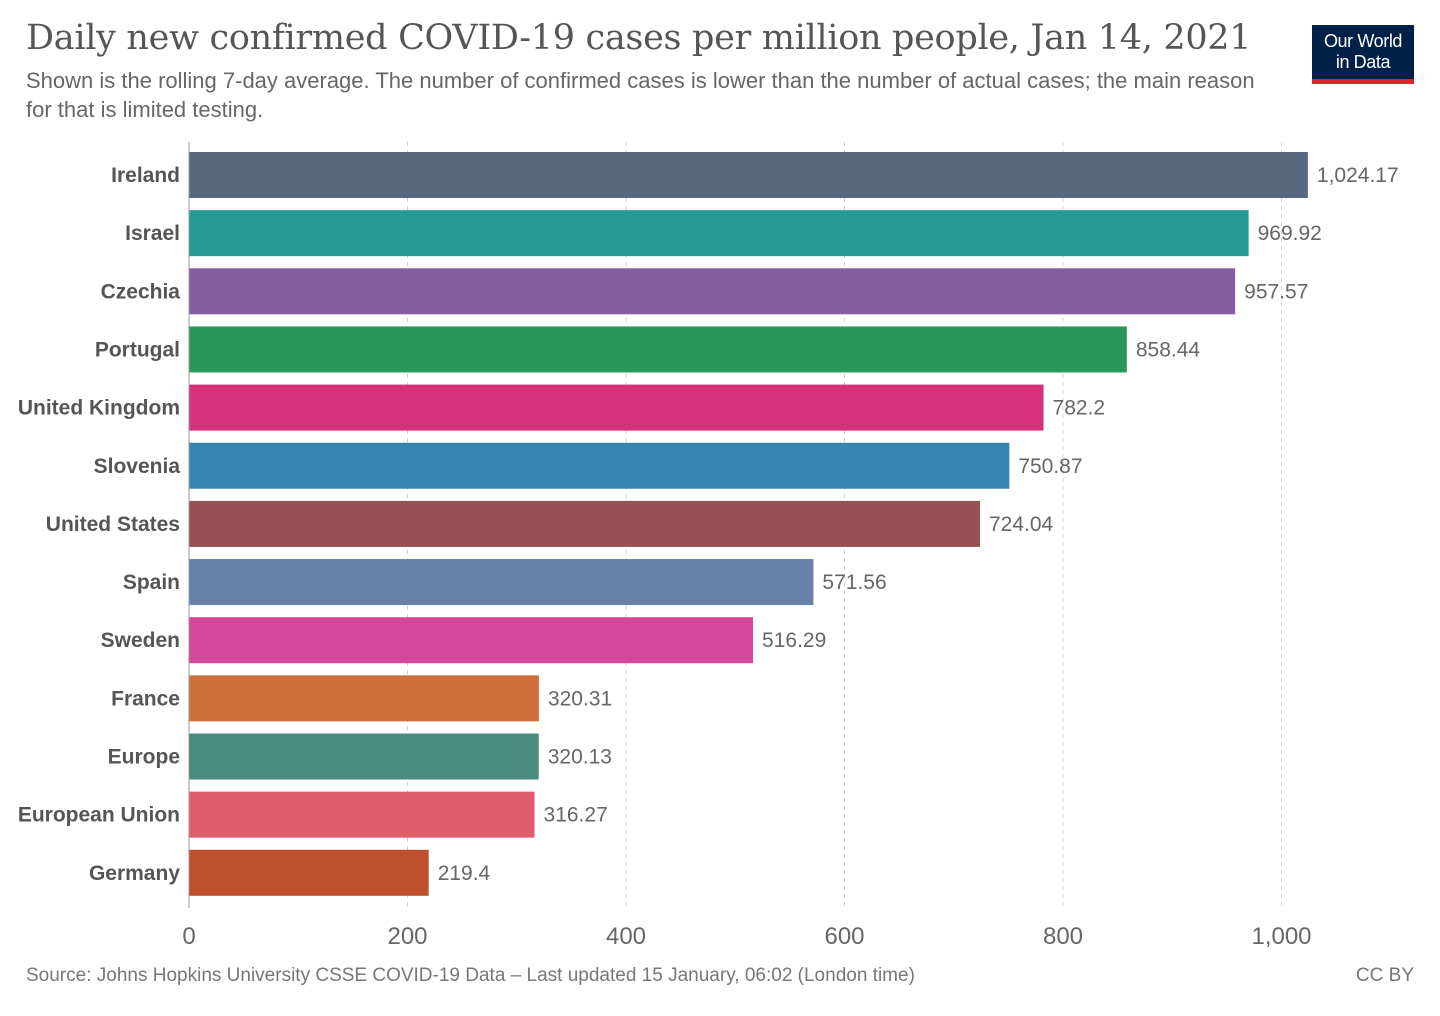 The width and height of the screenshot is (1440, 1016). I want to click on logo-line-2: in Data, so click(1363, 62).